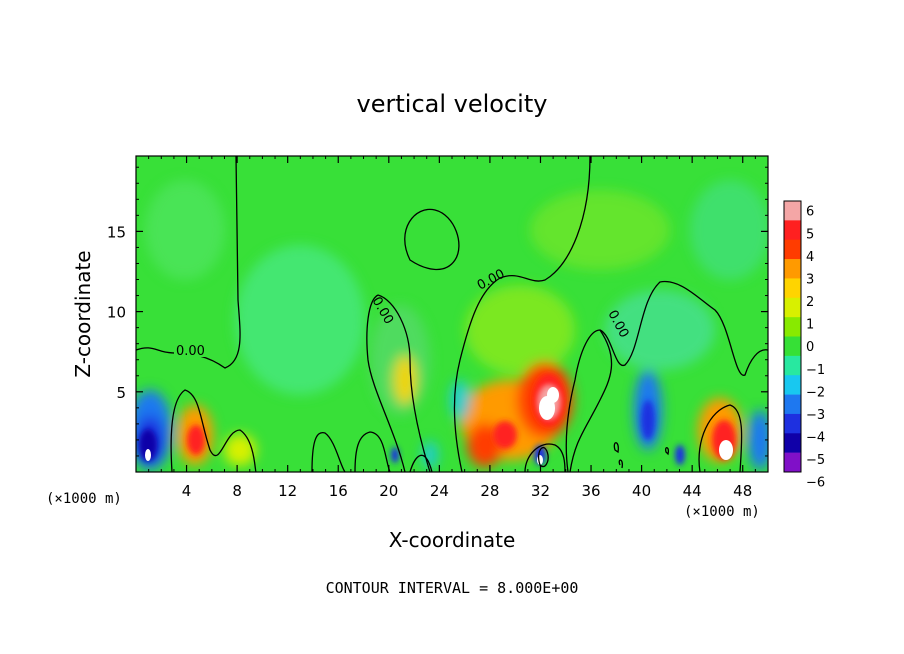 Image resolution: width=904 pixels, height=654 pixels. What do you see at coordinates (810, 212) in the screenshot?
I see `colorbar-label: 6` at bounding box center [810, 212].